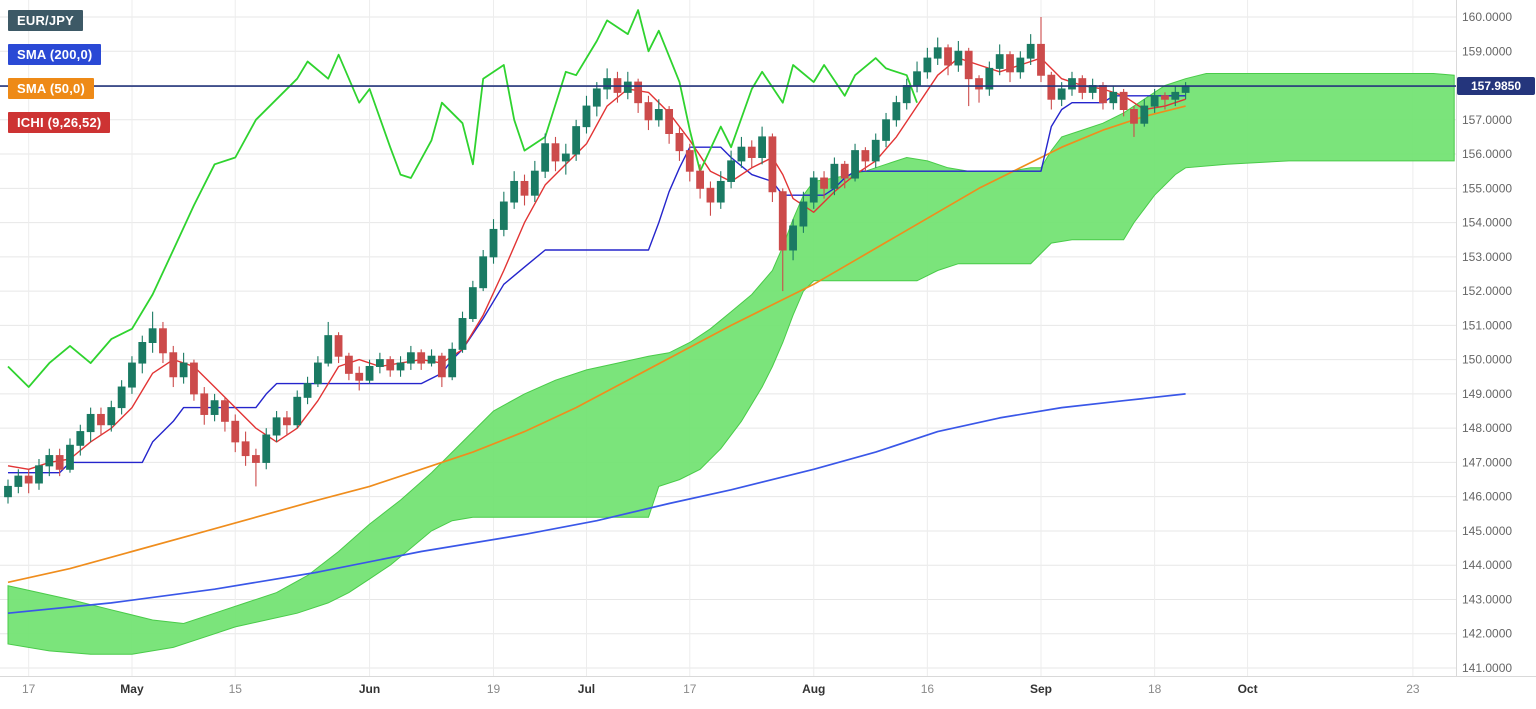 The image size is (1536, 709). I want to click on svg-text: Sep, so click(1041, 689).